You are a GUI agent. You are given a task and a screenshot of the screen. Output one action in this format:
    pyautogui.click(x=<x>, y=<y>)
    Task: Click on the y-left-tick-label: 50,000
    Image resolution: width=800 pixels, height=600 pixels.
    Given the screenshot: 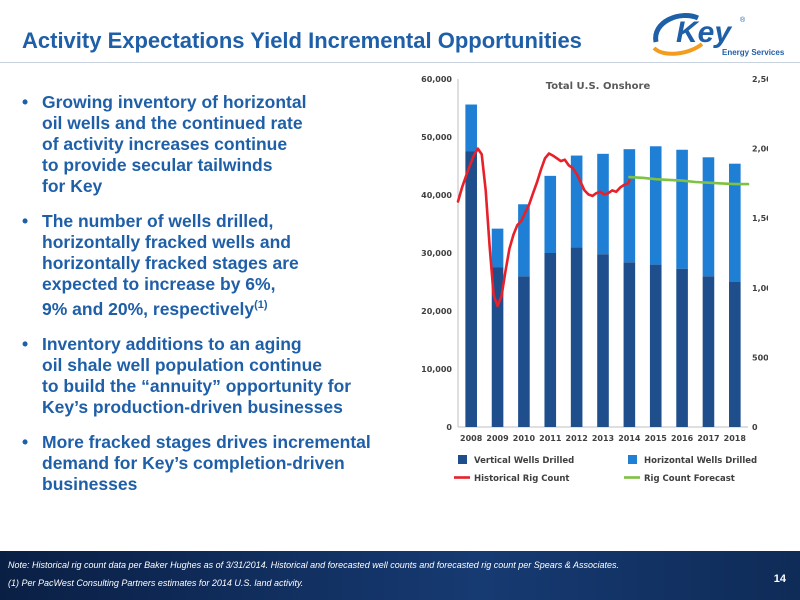 What is the action you would take?
    pyautogui.click(x=436, y=137)
    